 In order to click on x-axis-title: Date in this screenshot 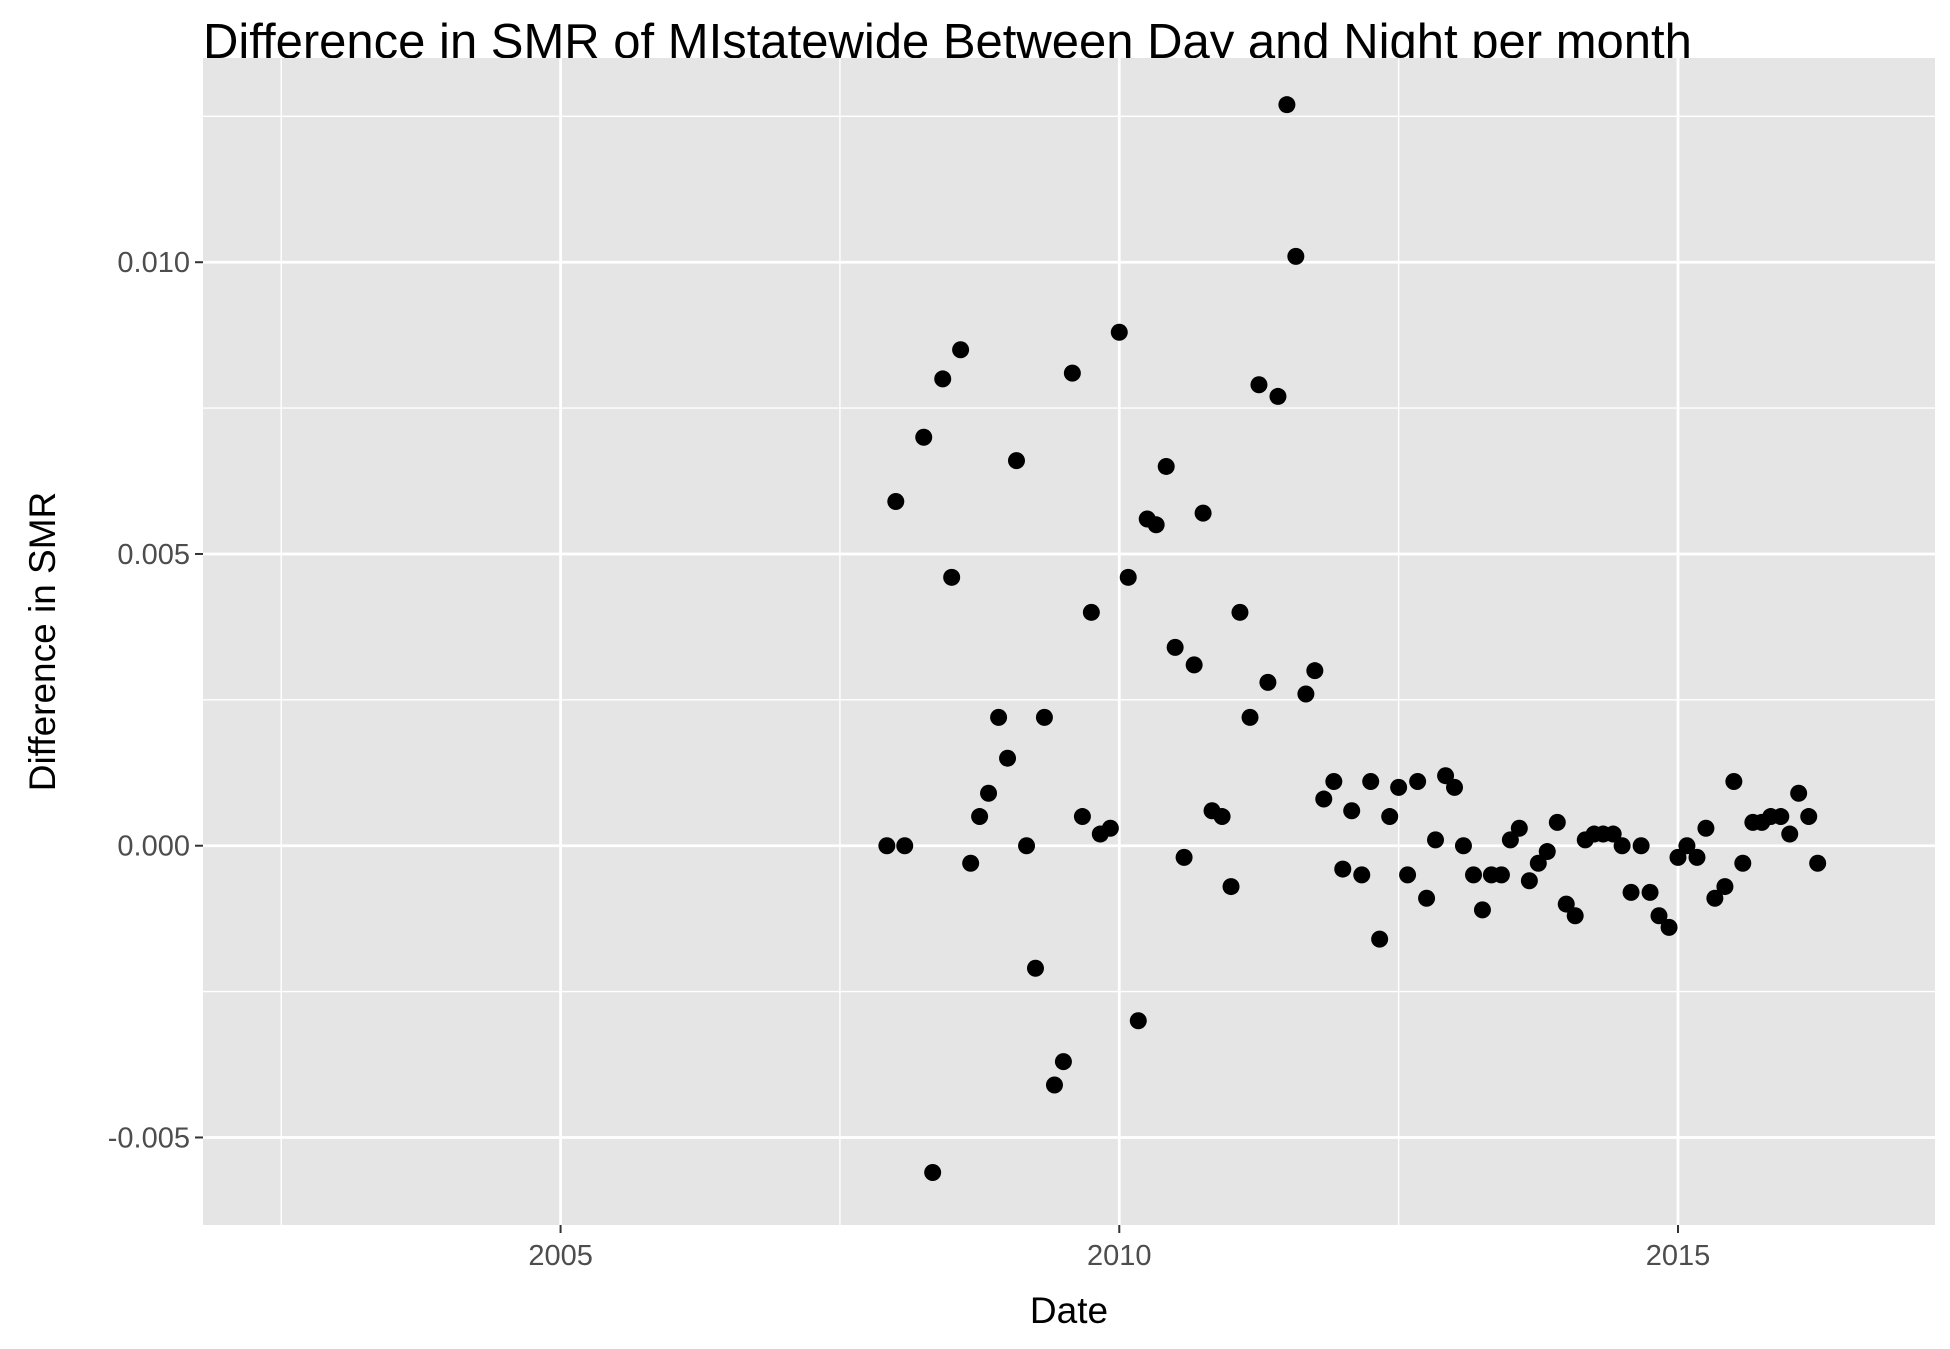, I will do `click(1069, 1310)`.